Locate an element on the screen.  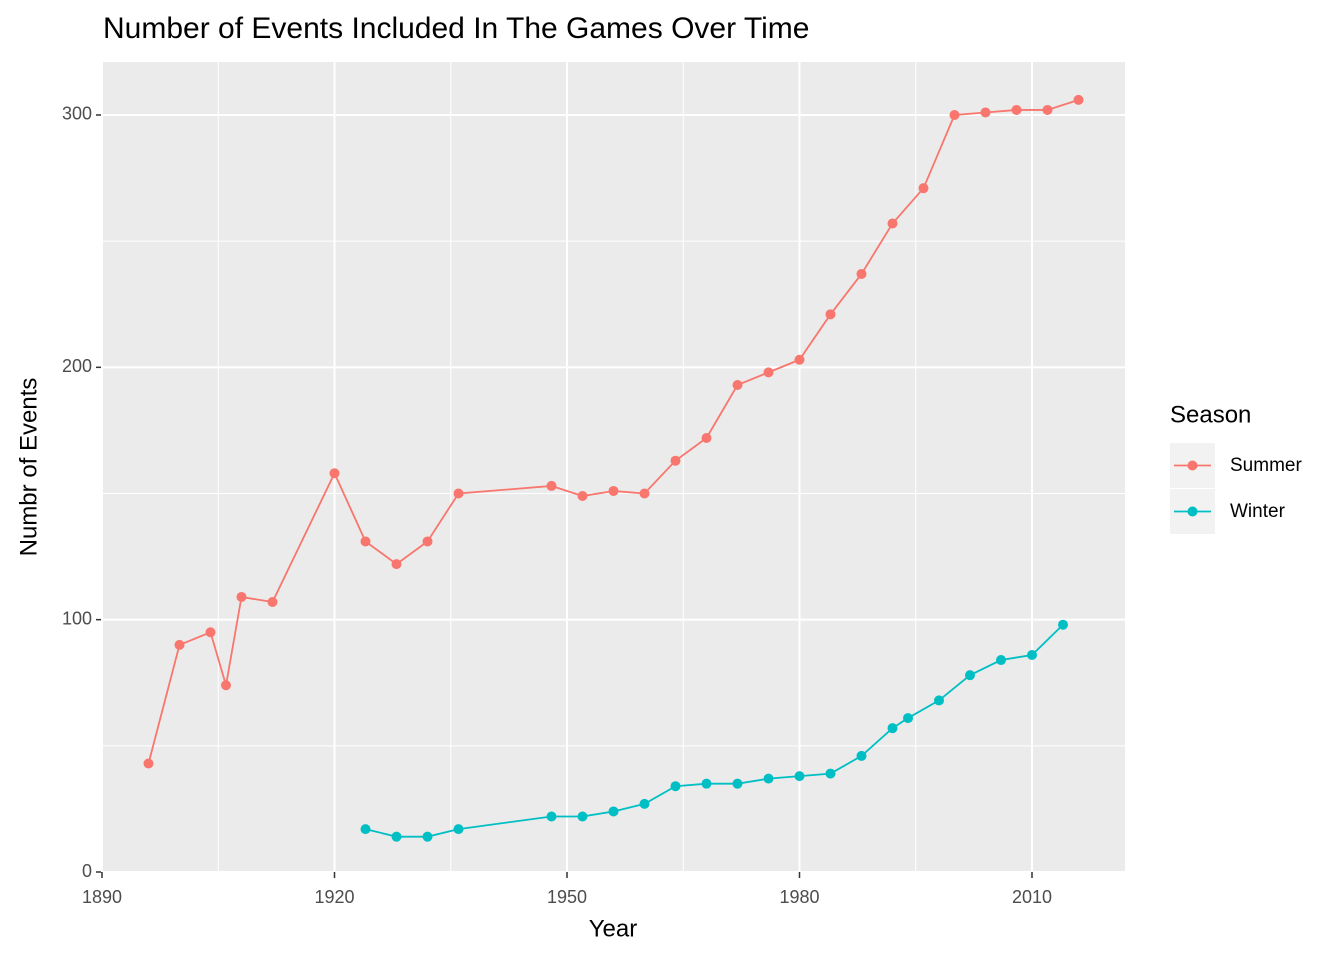
x-tick-label: 1920 is located at coordinates (334, 897).